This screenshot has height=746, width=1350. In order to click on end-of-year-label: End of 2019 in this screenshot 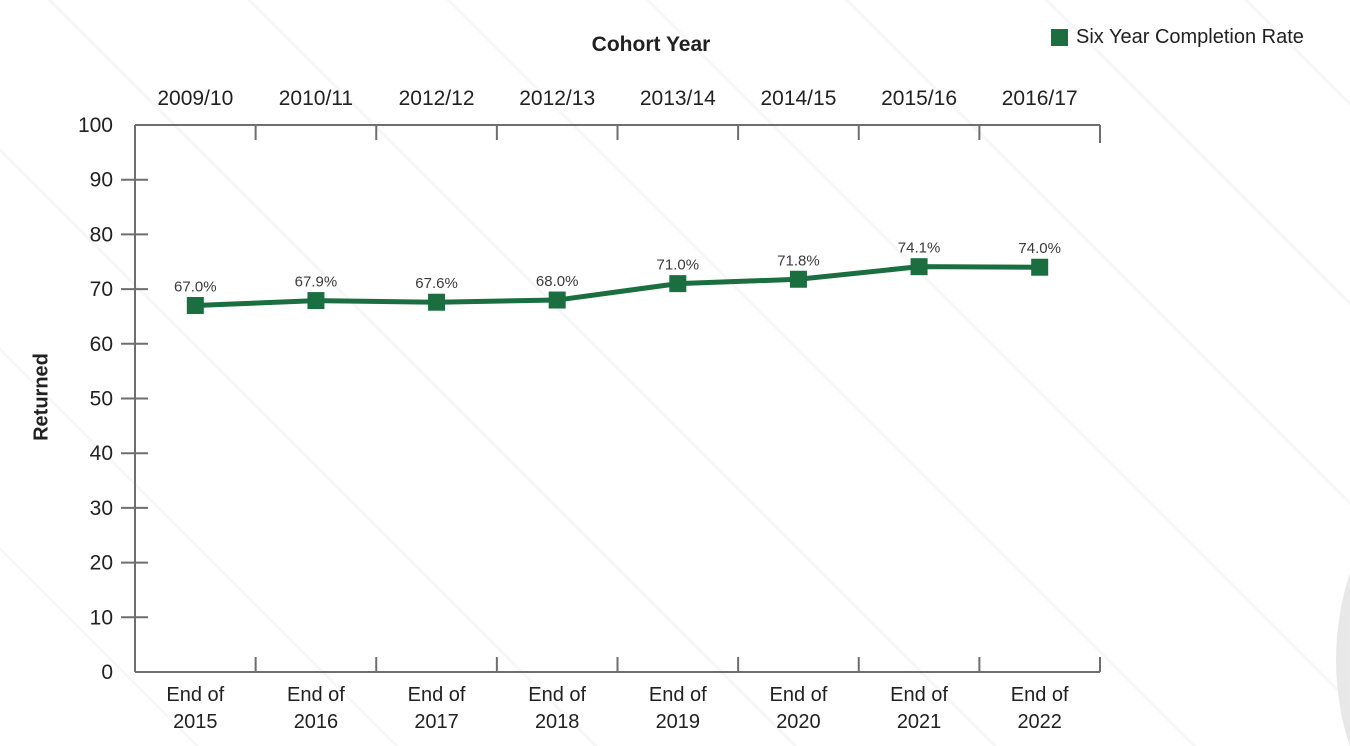, I will do `click(678, 708)`.